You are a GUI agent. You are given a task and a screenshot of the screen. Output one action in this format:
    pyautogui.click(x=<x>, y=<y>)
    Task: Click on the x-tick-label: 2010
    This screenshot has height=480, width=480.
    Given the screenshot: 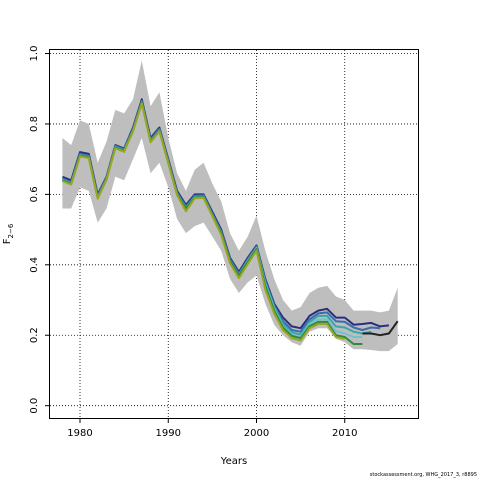 What is the action you would take?
    pyautogui.click(x=344, y=433)
    